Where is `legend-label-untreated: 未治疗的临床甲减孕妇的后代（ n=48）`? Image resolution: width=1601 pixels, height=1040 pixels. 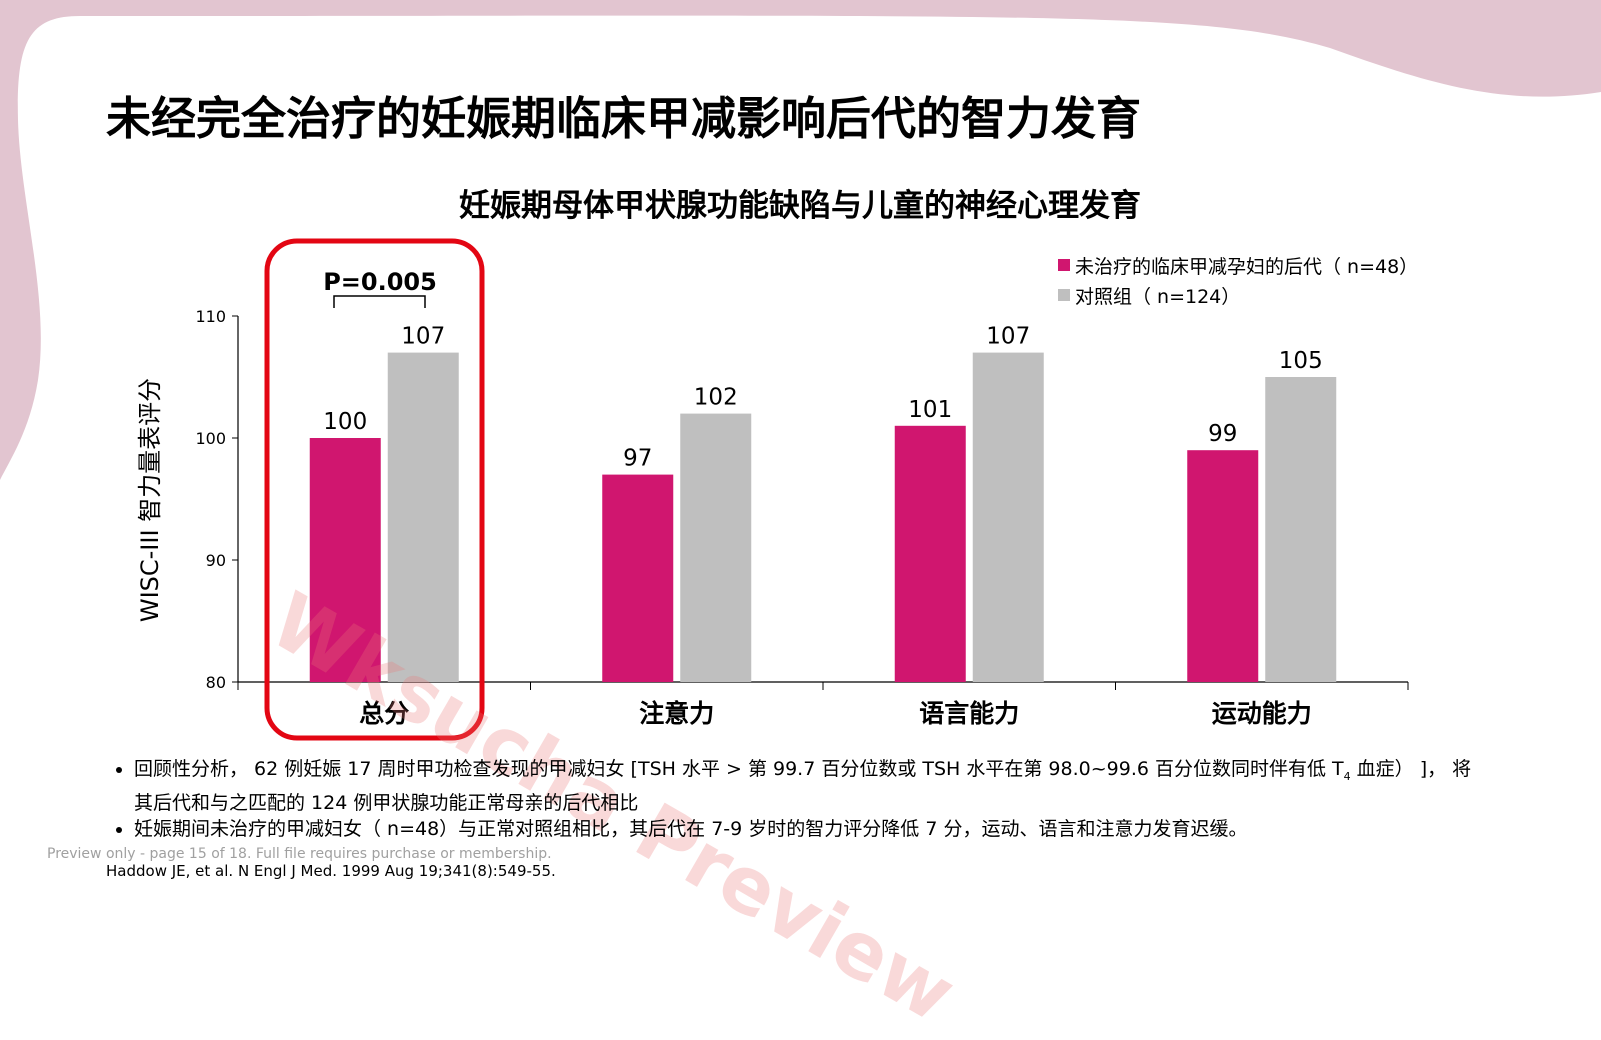 legend-label-untreated: 未治疗的临床甲减孕妇的后代（ n=48） is located at coordinates (1246, 267).